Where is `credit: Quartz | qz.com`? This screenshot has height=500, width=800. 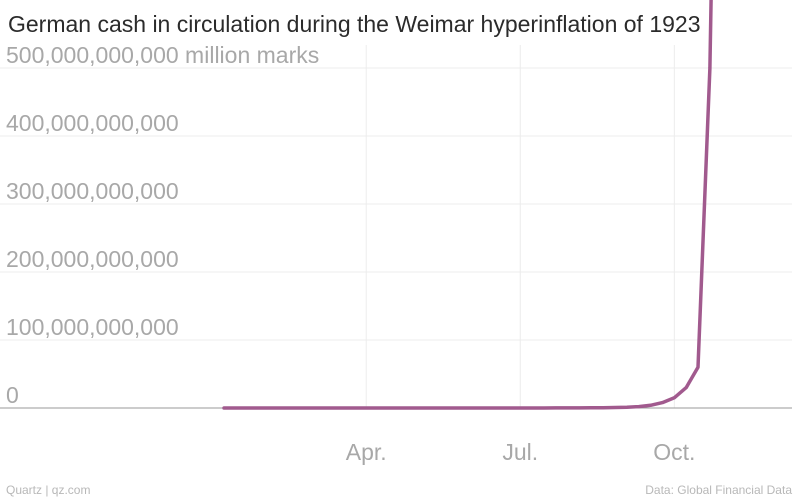
credit: Quartz | qz.com is located at coordinates (48, 490).